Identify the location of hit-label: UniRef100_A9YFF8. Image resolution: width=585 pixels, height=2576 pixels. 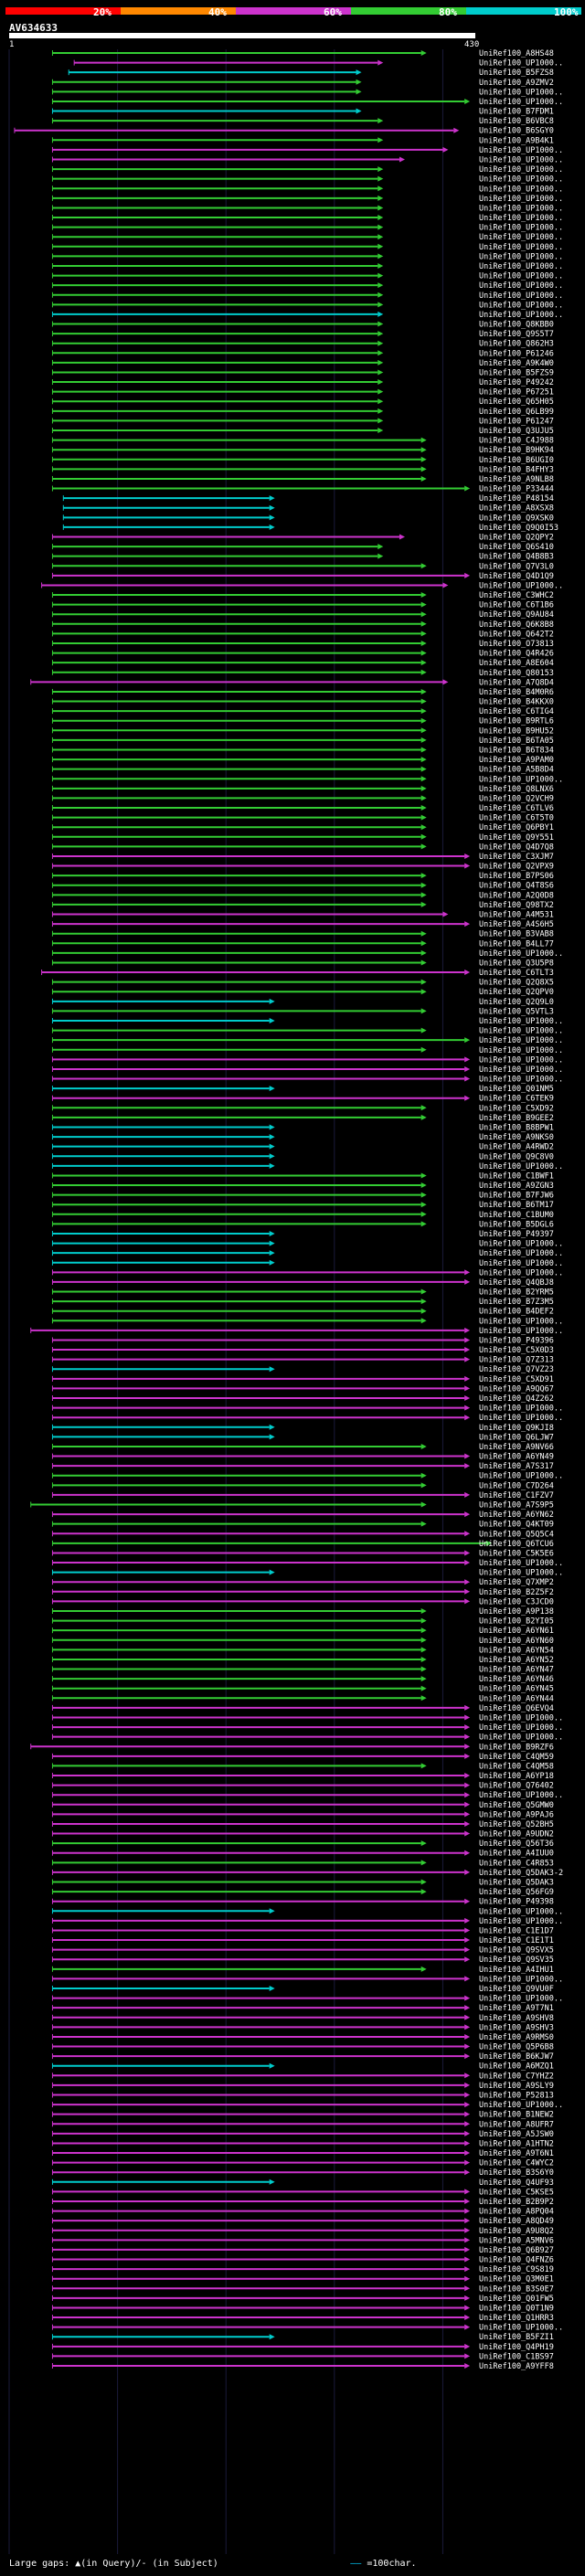
(516, 2366).